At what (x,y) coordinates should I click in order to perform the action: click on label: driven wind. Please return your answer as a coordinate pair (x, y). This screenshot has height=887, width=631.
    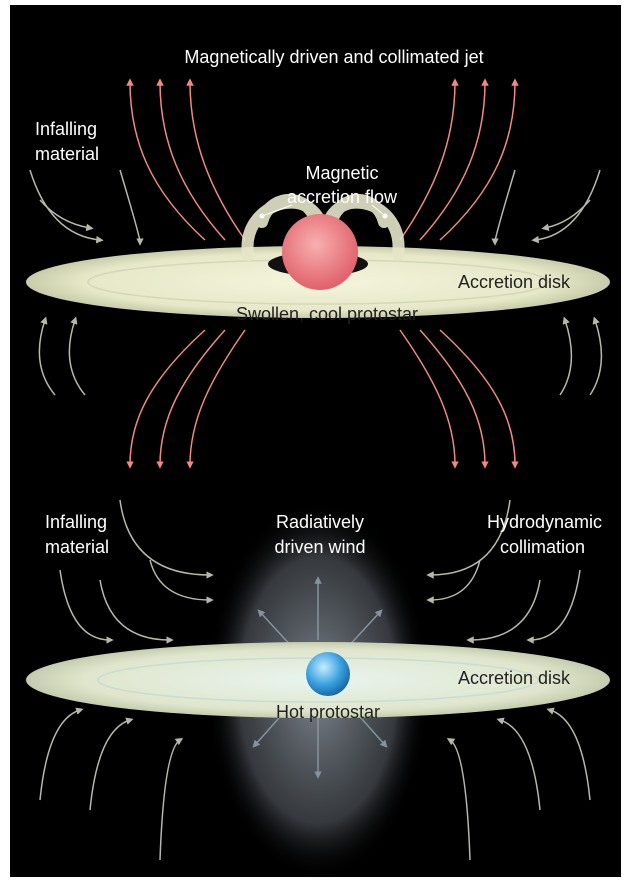
    Looking at the image, I should click on (319, 547).